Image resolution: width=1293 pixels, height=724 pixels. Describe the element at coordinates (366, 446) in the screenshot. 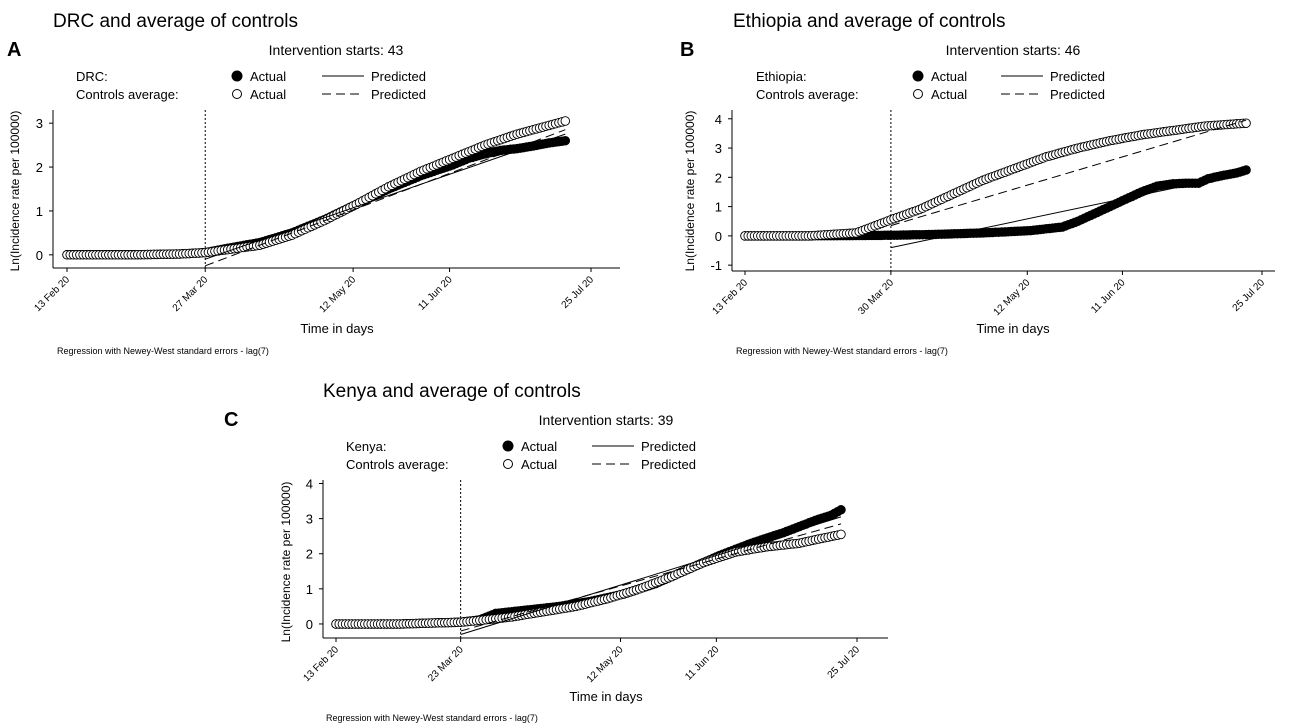

I see `legend-treated-label: Kenya:` at that location.